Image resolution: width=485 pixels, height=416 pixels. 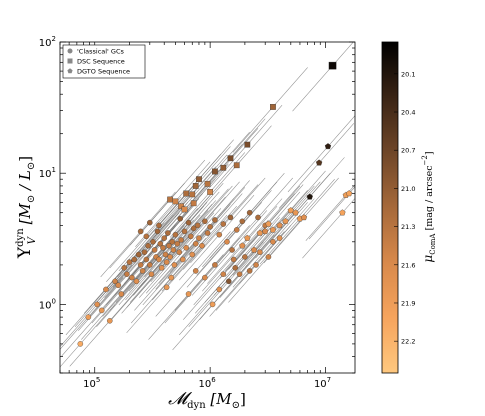 I want to click on legend-label-classical: 'Classical' GCs, so click(x=100, y=52).